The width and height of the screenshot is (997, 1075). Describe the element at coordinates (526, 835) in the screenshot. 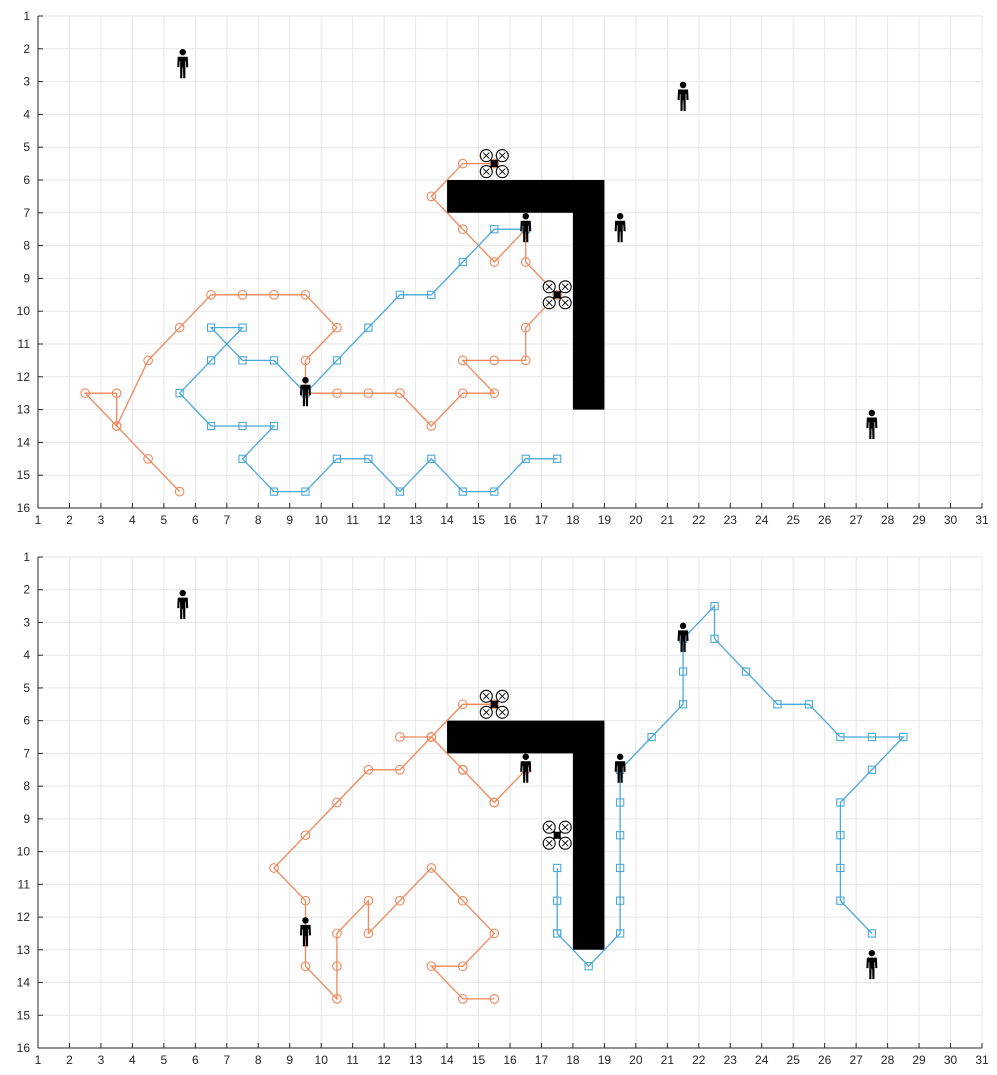

I see `obstacle-wall` at that location.